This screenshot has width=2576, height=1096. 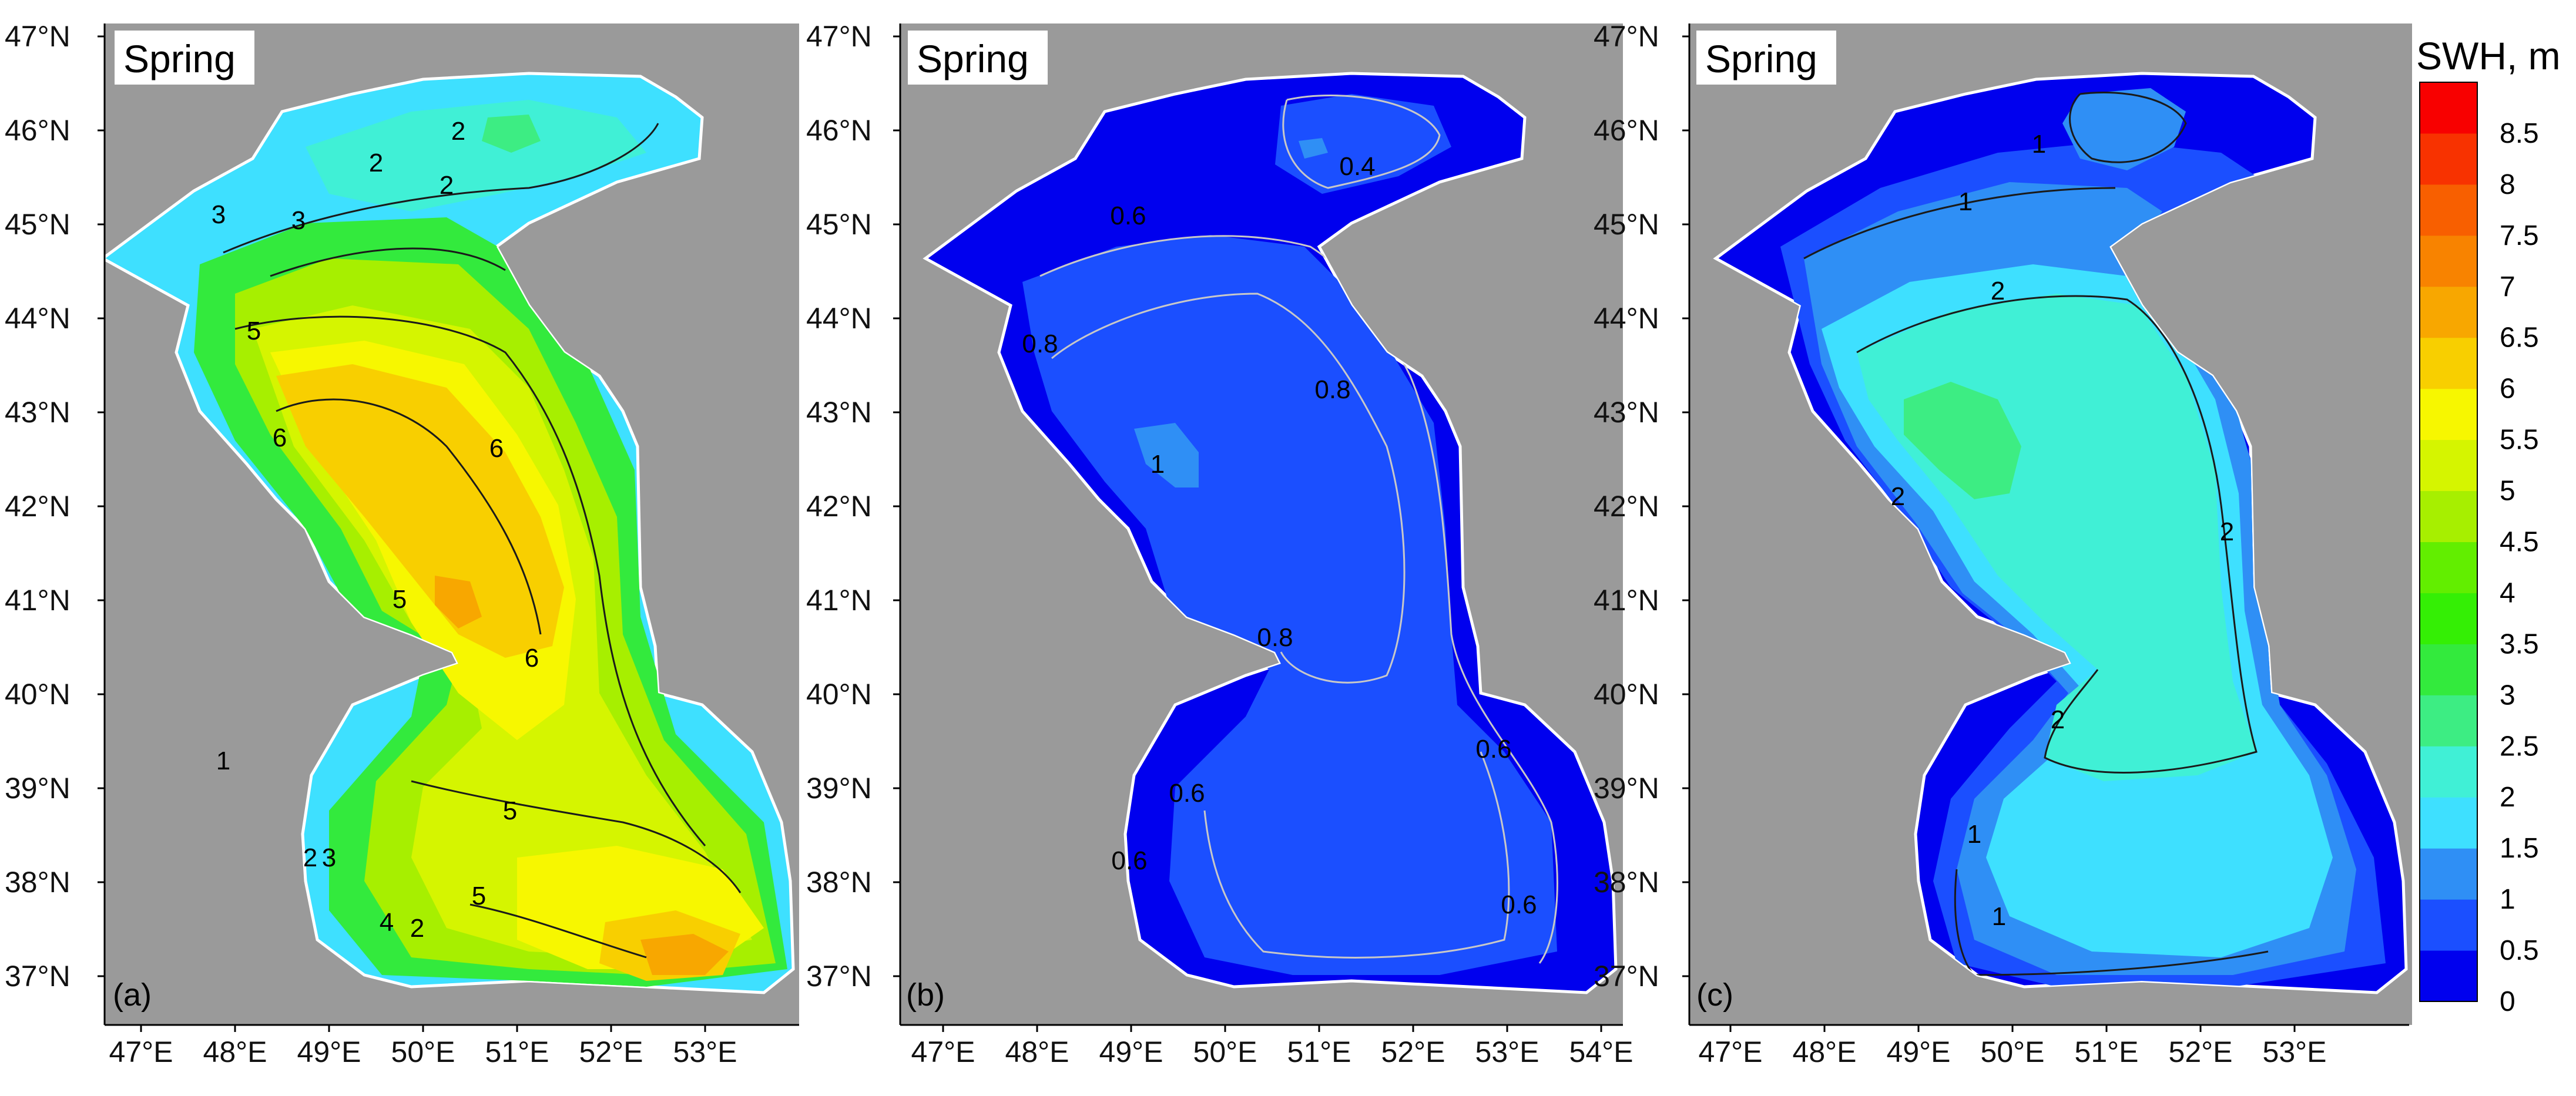 I want to click on swh-band-1-small, so click(x=1313, y=148).